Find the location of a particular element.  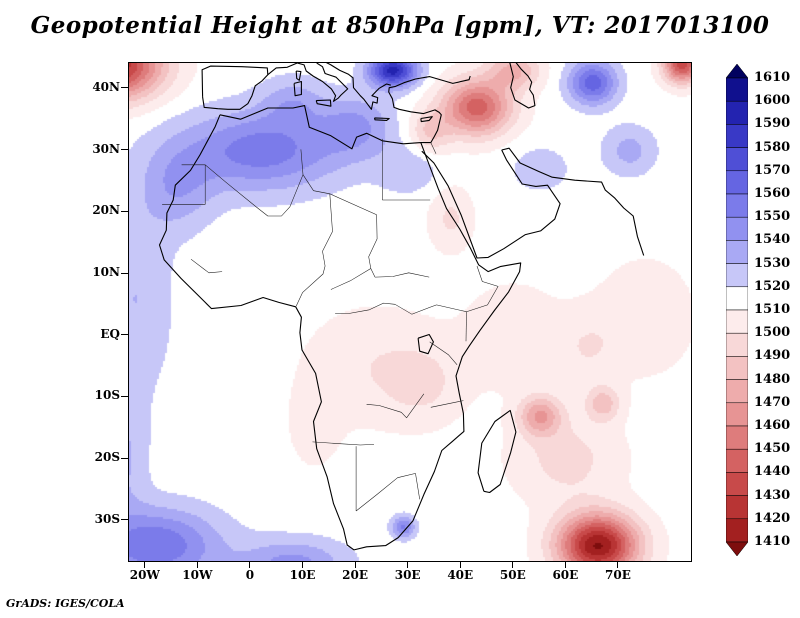

lon-tick-label: 20W is located at coordinates (144, 575).